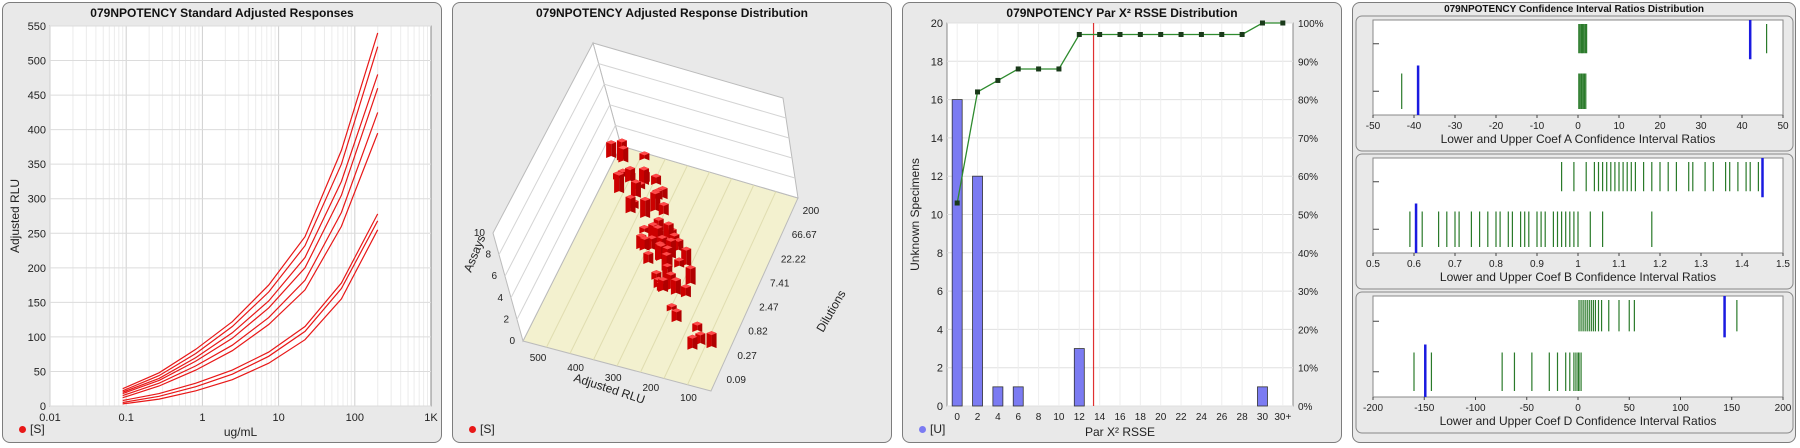 Image resolution: width=1800 pixels, height=448 pixels. I want to click on x-tick-label: -100, so click(1475, 408).